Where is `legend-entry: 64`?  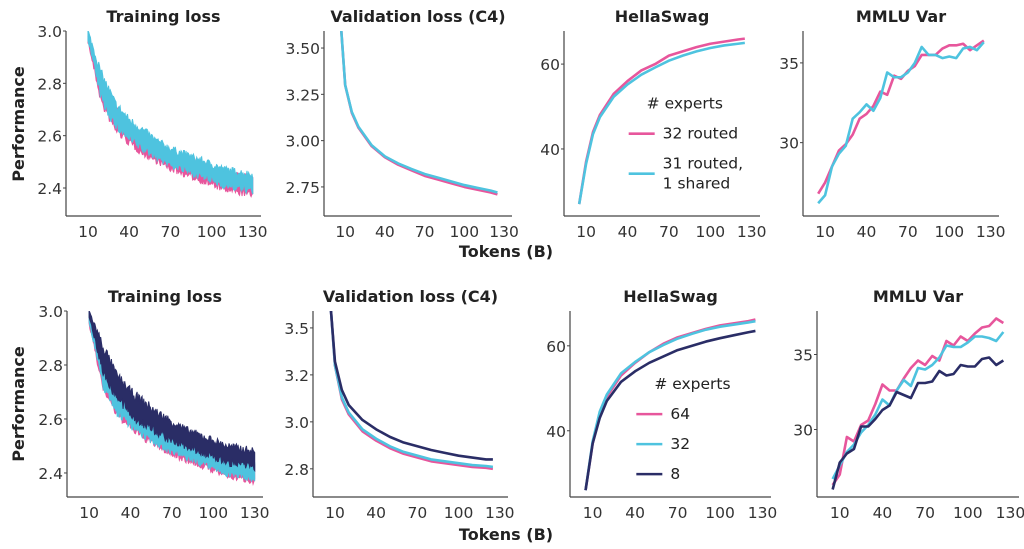 legend-entry: 64 is located at coordinates (680, 414).